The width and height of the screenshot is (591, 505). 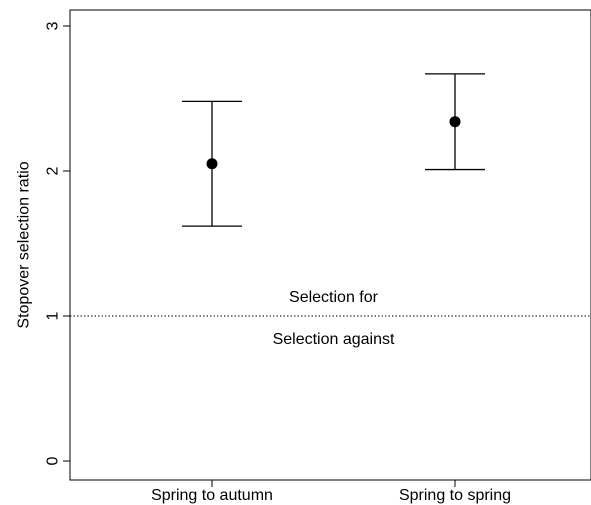 I want to click on annotation-selection-for: Selection for, so click(x=334, y=297).